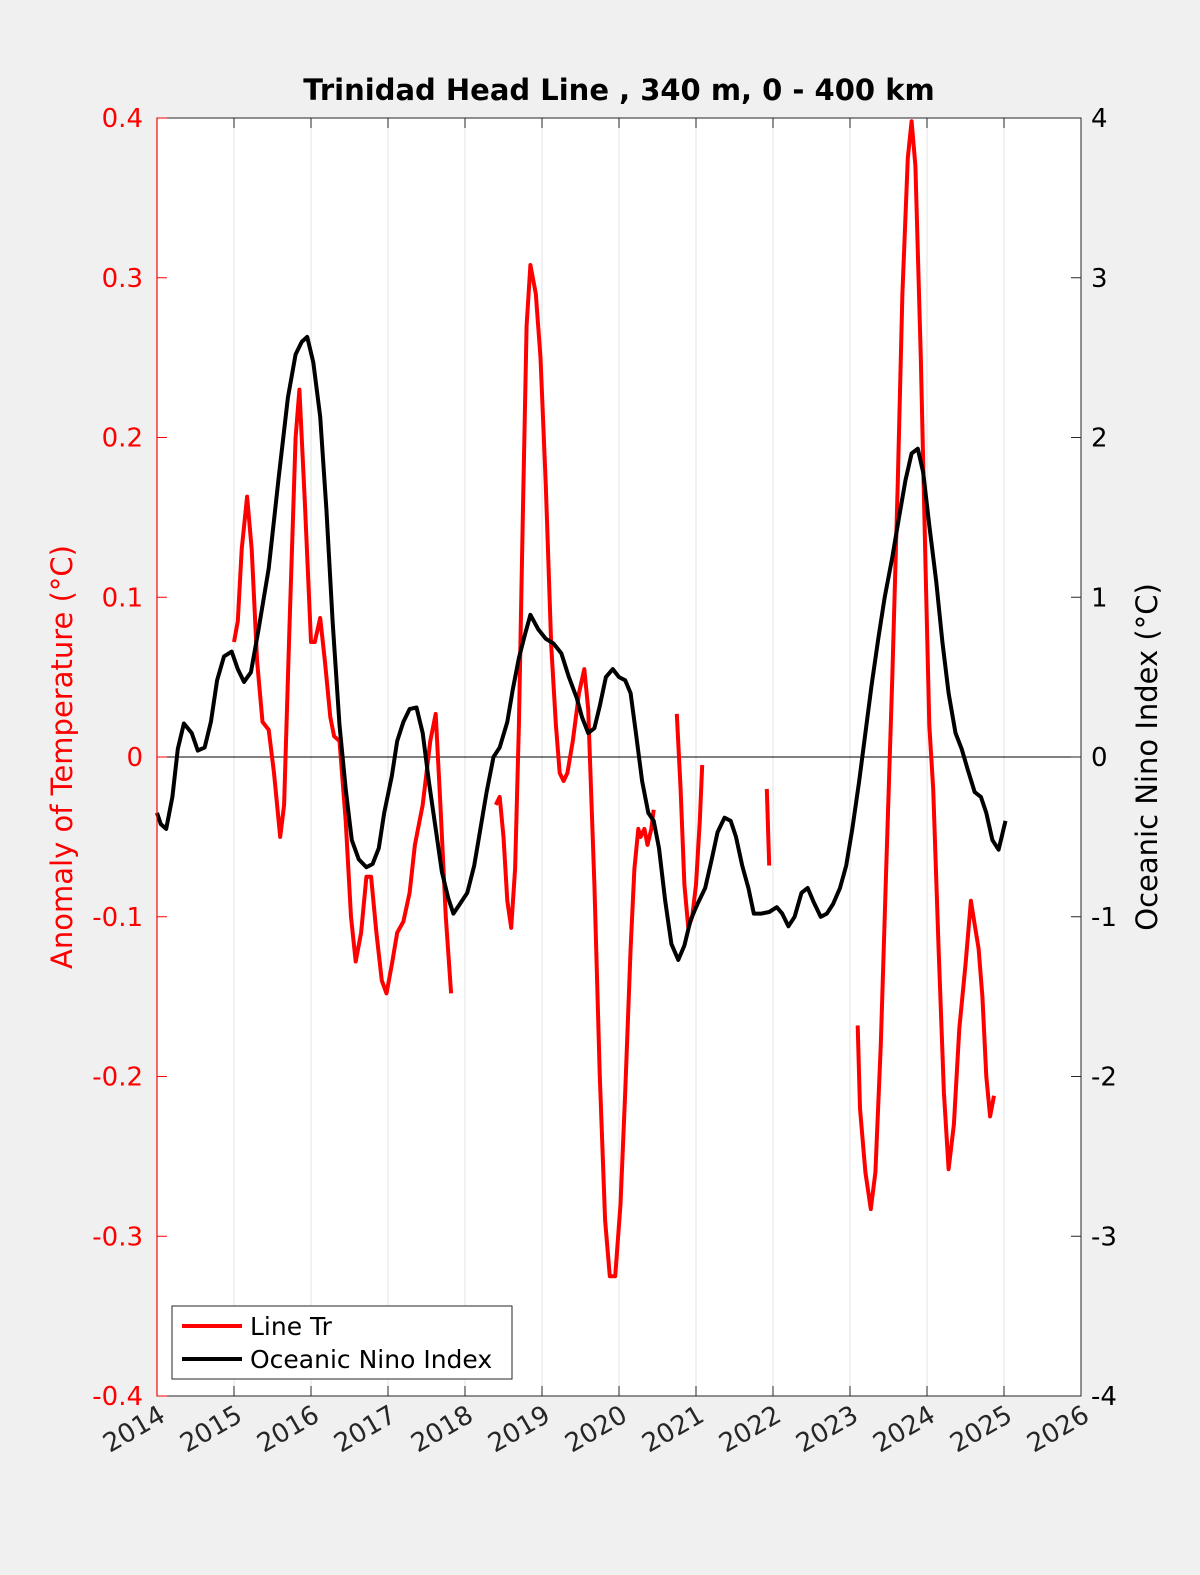 The height and width of the screenshot is (1575, 1200). Describe the element at coordinates (1104, 1078) in the screenshot. I see `y-right-tick-label: -2` at that location.